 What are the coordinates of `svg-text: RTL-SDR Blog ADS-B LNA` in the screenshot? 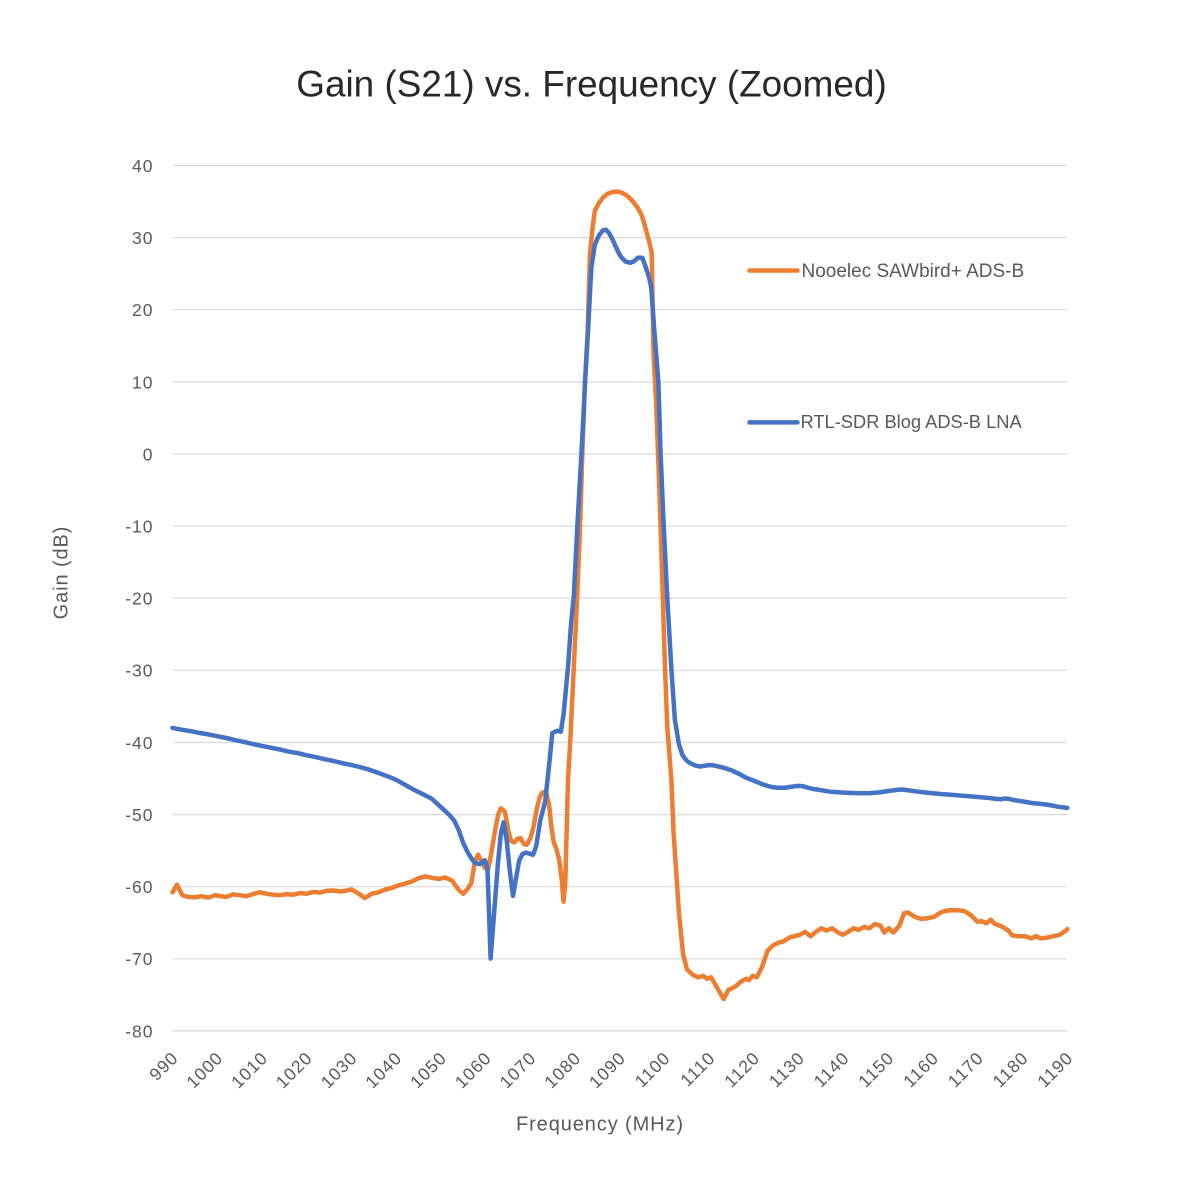 It's located at (912, 421).